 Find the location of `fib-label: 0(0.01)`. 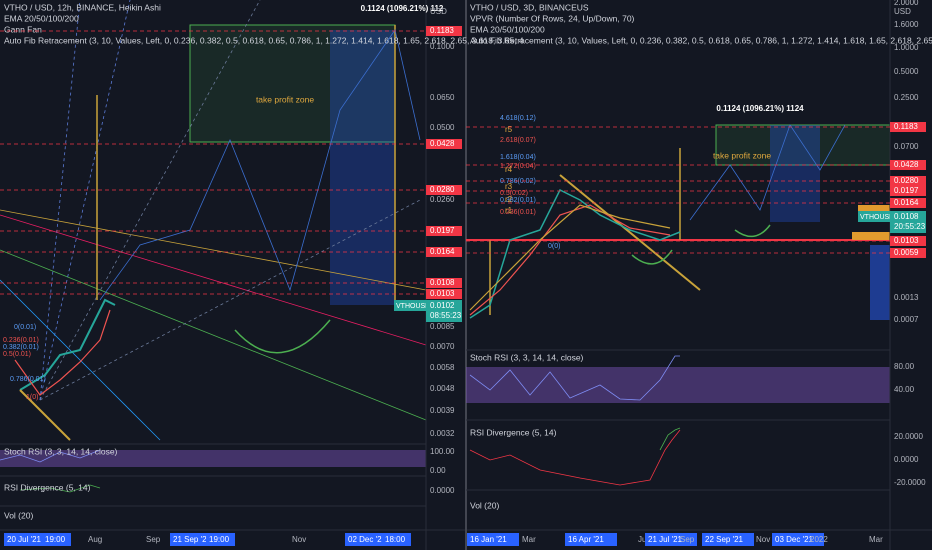

fib-label: 0(0.01) is located at coordinates (25, 327).